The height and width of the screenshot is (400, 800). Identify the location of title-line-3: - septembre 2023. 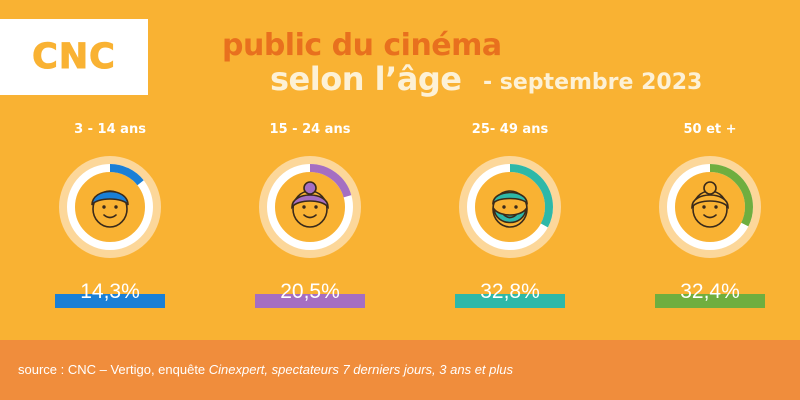
(593, 82).